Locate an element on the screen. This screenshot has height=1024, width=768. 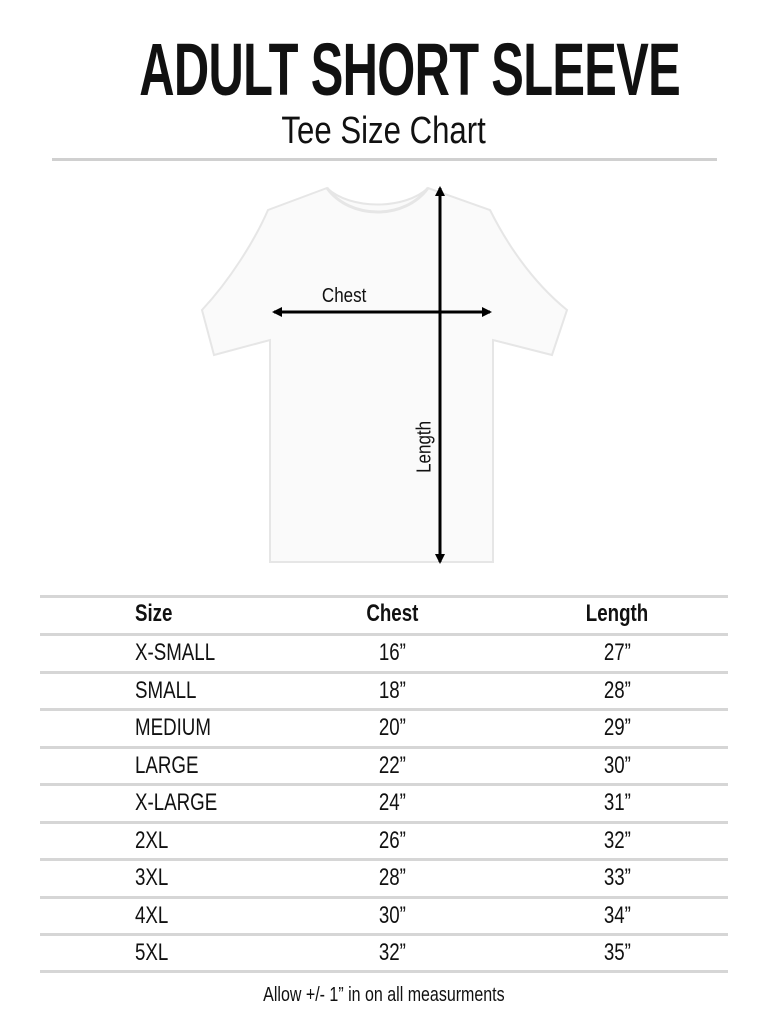
cell-length-text: 32” is located at coordinates (617, 840).